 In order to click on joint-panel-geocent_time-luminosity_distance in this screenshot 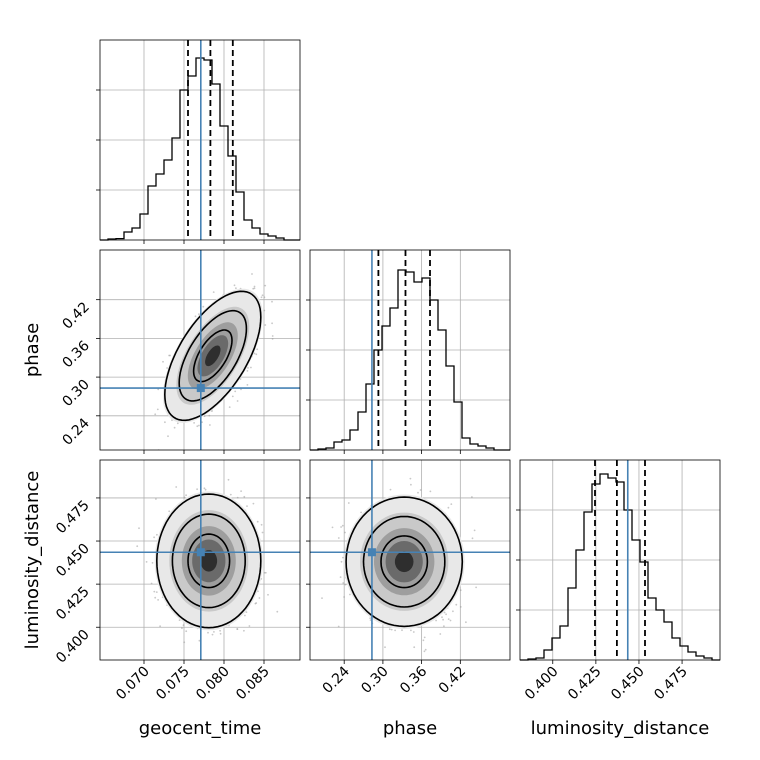, I will do `click(198, 562)`.